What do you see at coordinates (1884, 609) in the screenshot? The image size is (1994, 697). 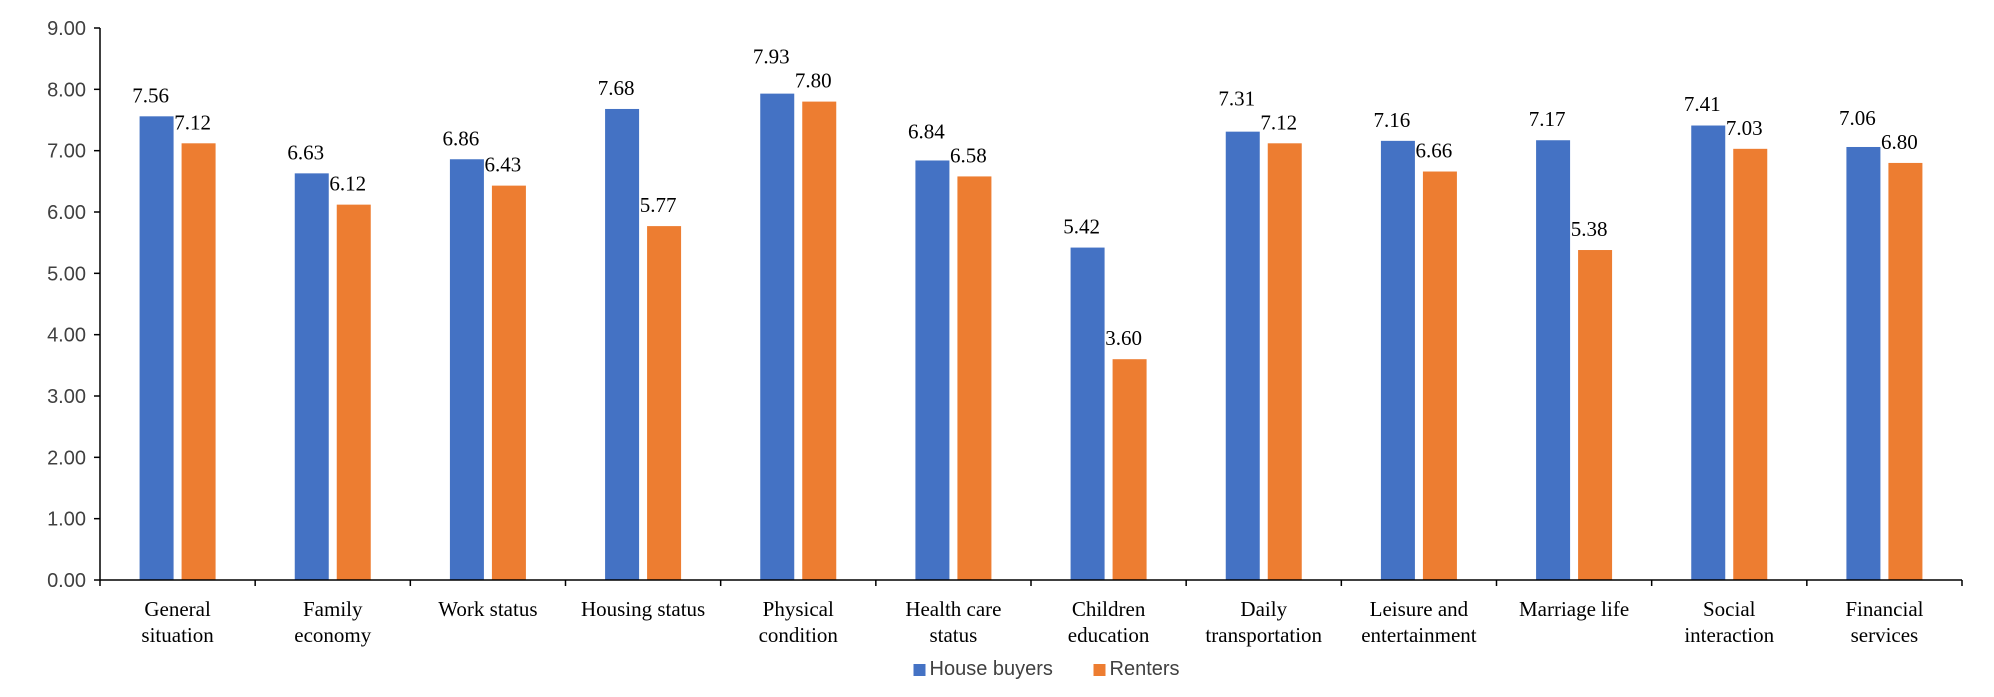 I see `category-label-line: Financial` at bounding box center [1884, 609].